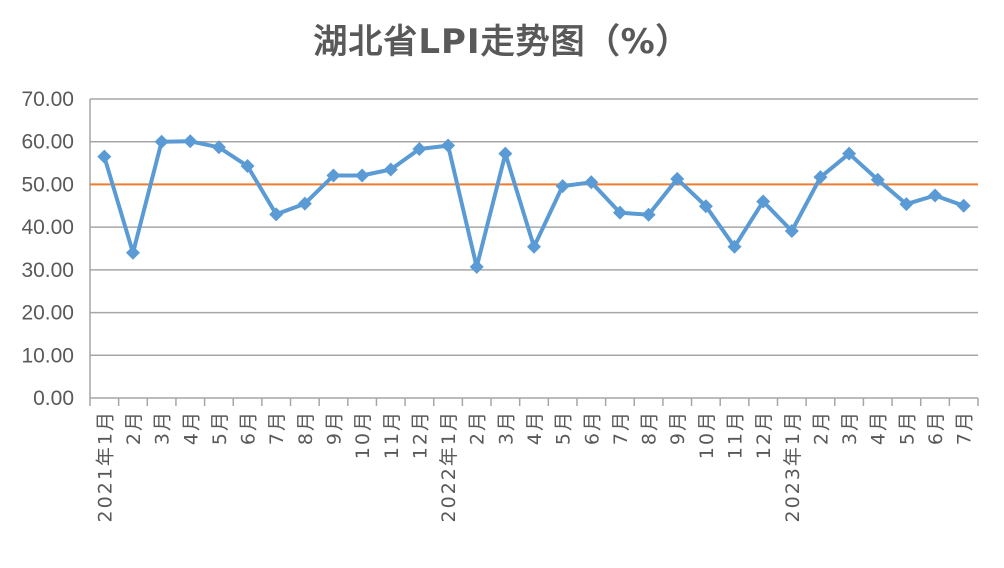 Image resolution: width=1004 pixels, height=568 pixels. What do you see at coordinates (47, 355) in the screenshot?
I see `y-tick-label: 10.00` at bounding box center [47, 355].